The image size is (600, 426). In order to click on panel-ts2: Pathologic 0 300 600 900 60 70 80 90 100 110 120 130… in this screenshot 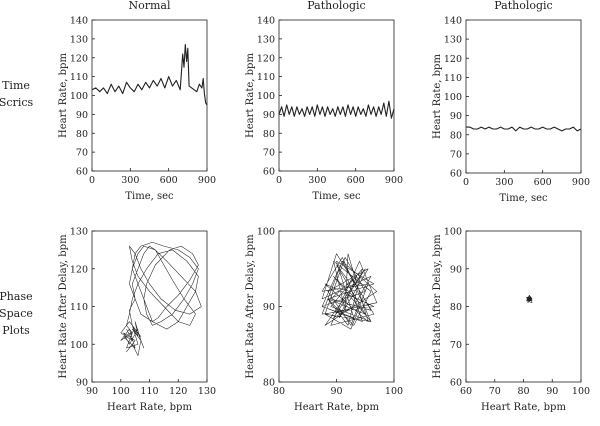, I will do `click(324, 101)`.